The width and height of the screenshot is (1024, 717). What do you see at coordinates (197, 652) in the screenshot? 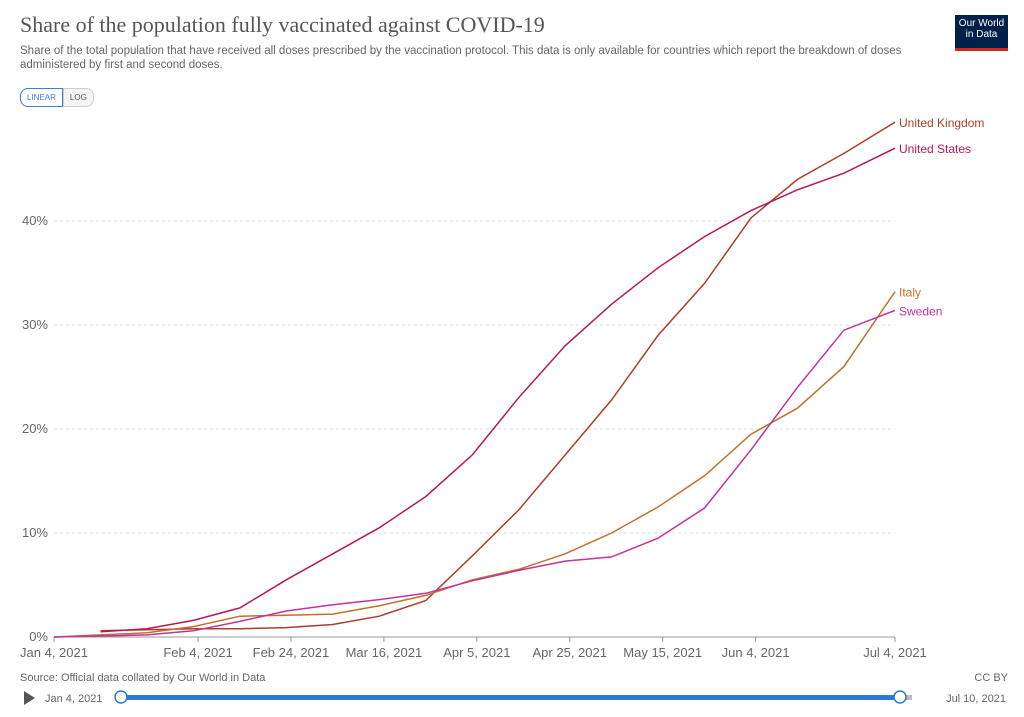
I see `x-tick-label: Feb 4, 2021` at bounding box center [197, 652].